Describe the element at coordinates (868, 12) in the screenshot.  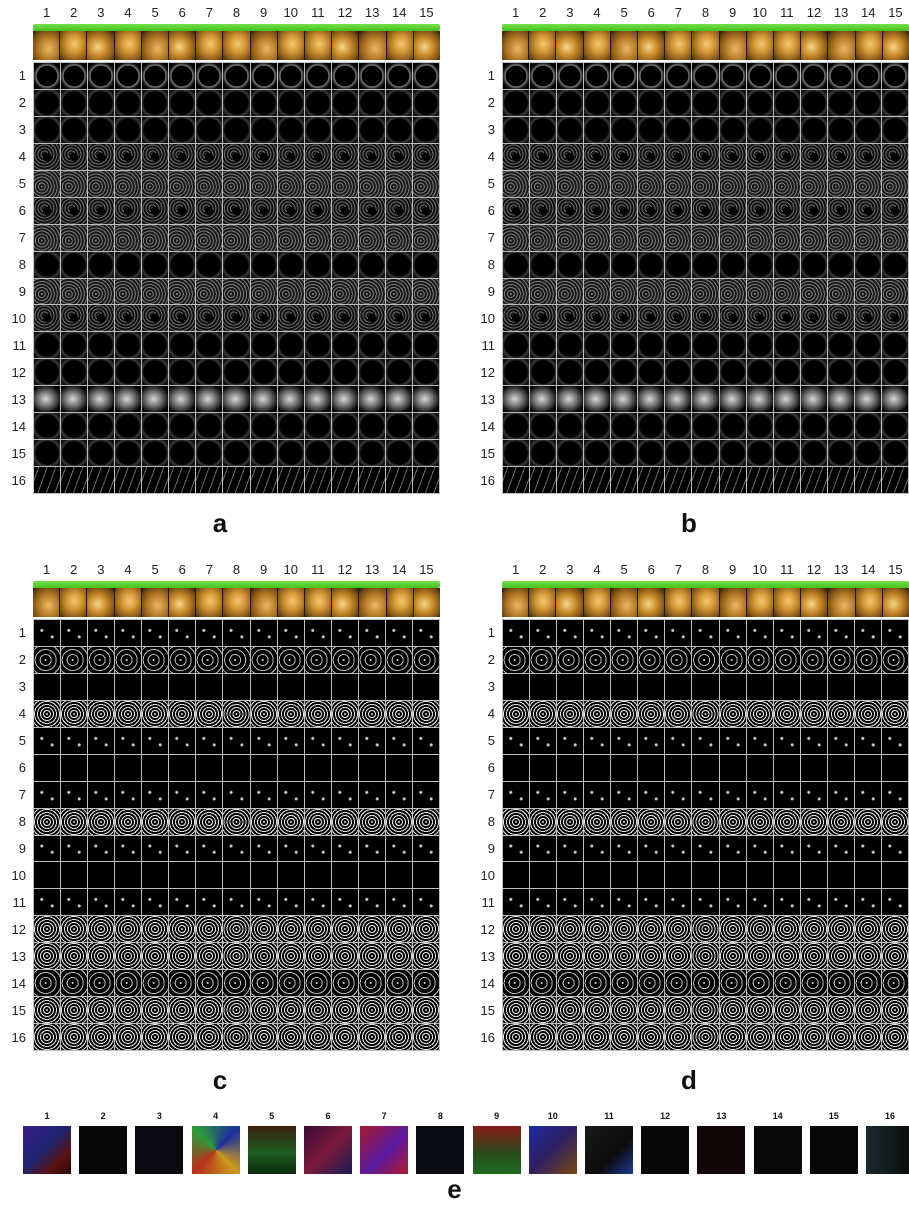
I see `column-label: 14` at that location.